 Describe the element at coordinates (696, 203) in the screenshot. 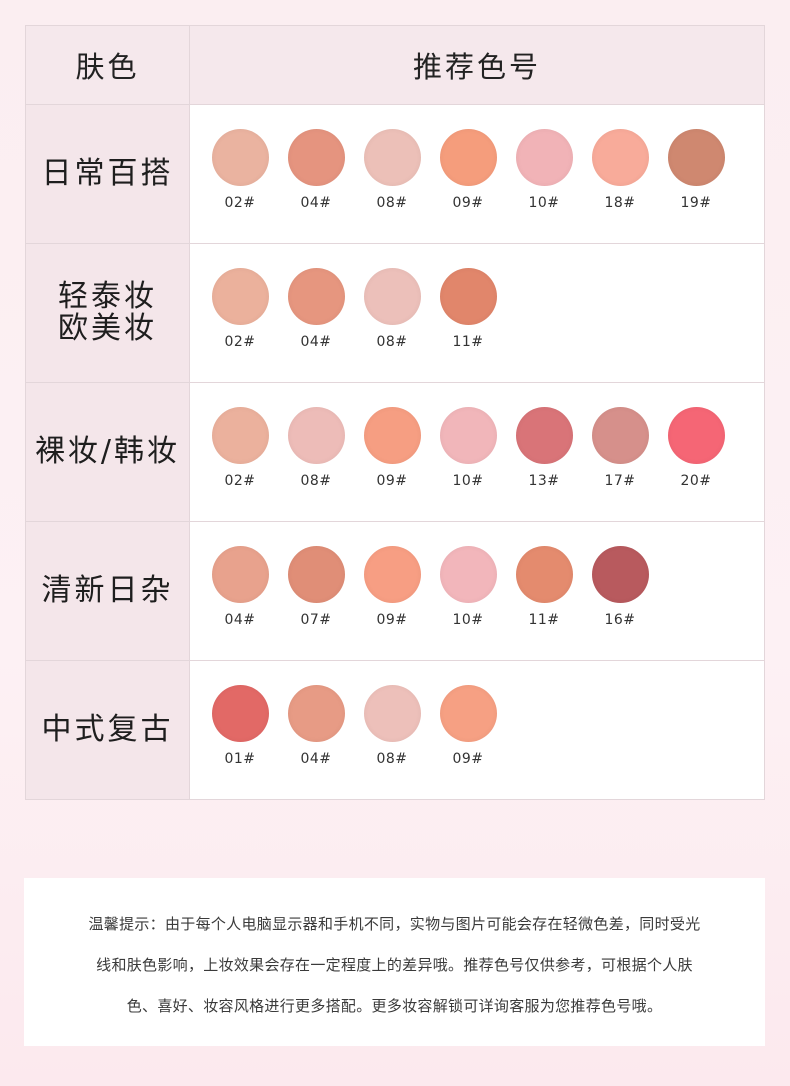

I see `shade-code: 19#` at that location.